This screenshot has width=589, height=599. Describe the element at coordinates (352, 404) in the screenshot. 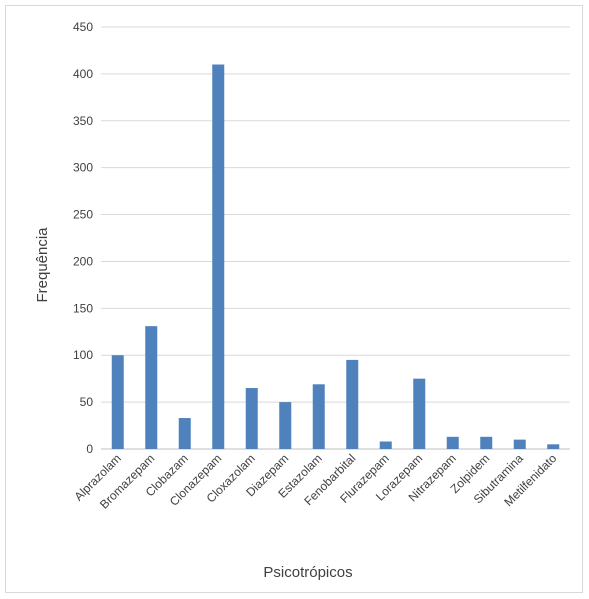

I see `bar-fenobarbital` at that location.